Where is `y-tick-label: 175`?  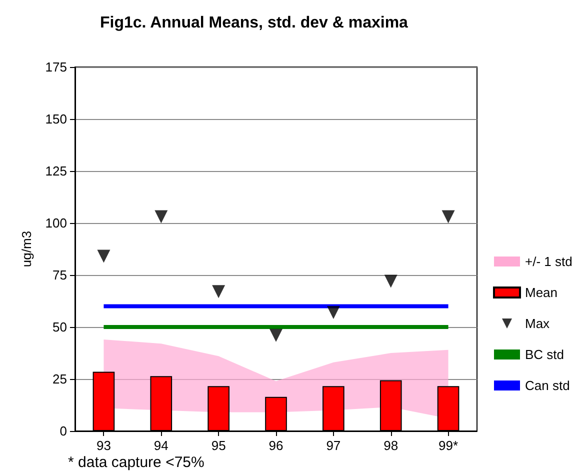
y-tick-label: 175 is located at coordinates (56, 67).